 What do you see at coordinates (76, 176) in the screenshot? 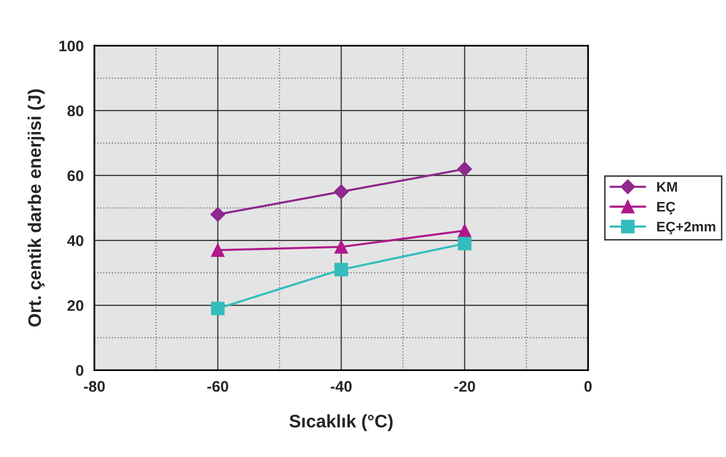
I see `y-tick-label: 60` at bounding box center [76, 176].